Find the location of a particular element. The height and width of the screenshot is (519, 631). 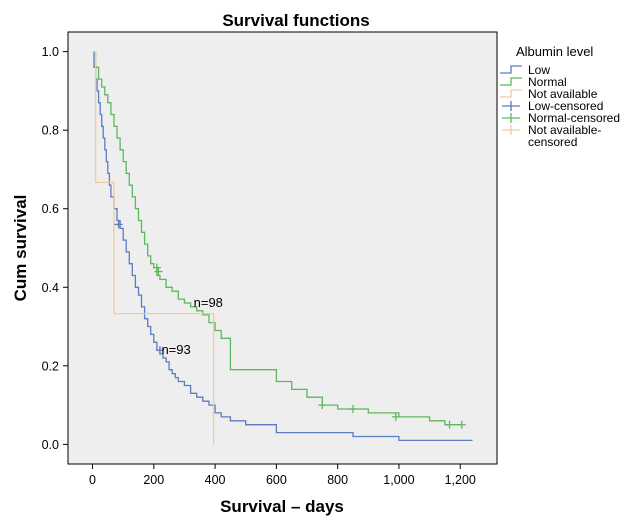

annotation-label: n=93 is located at coordinates (175, 349).